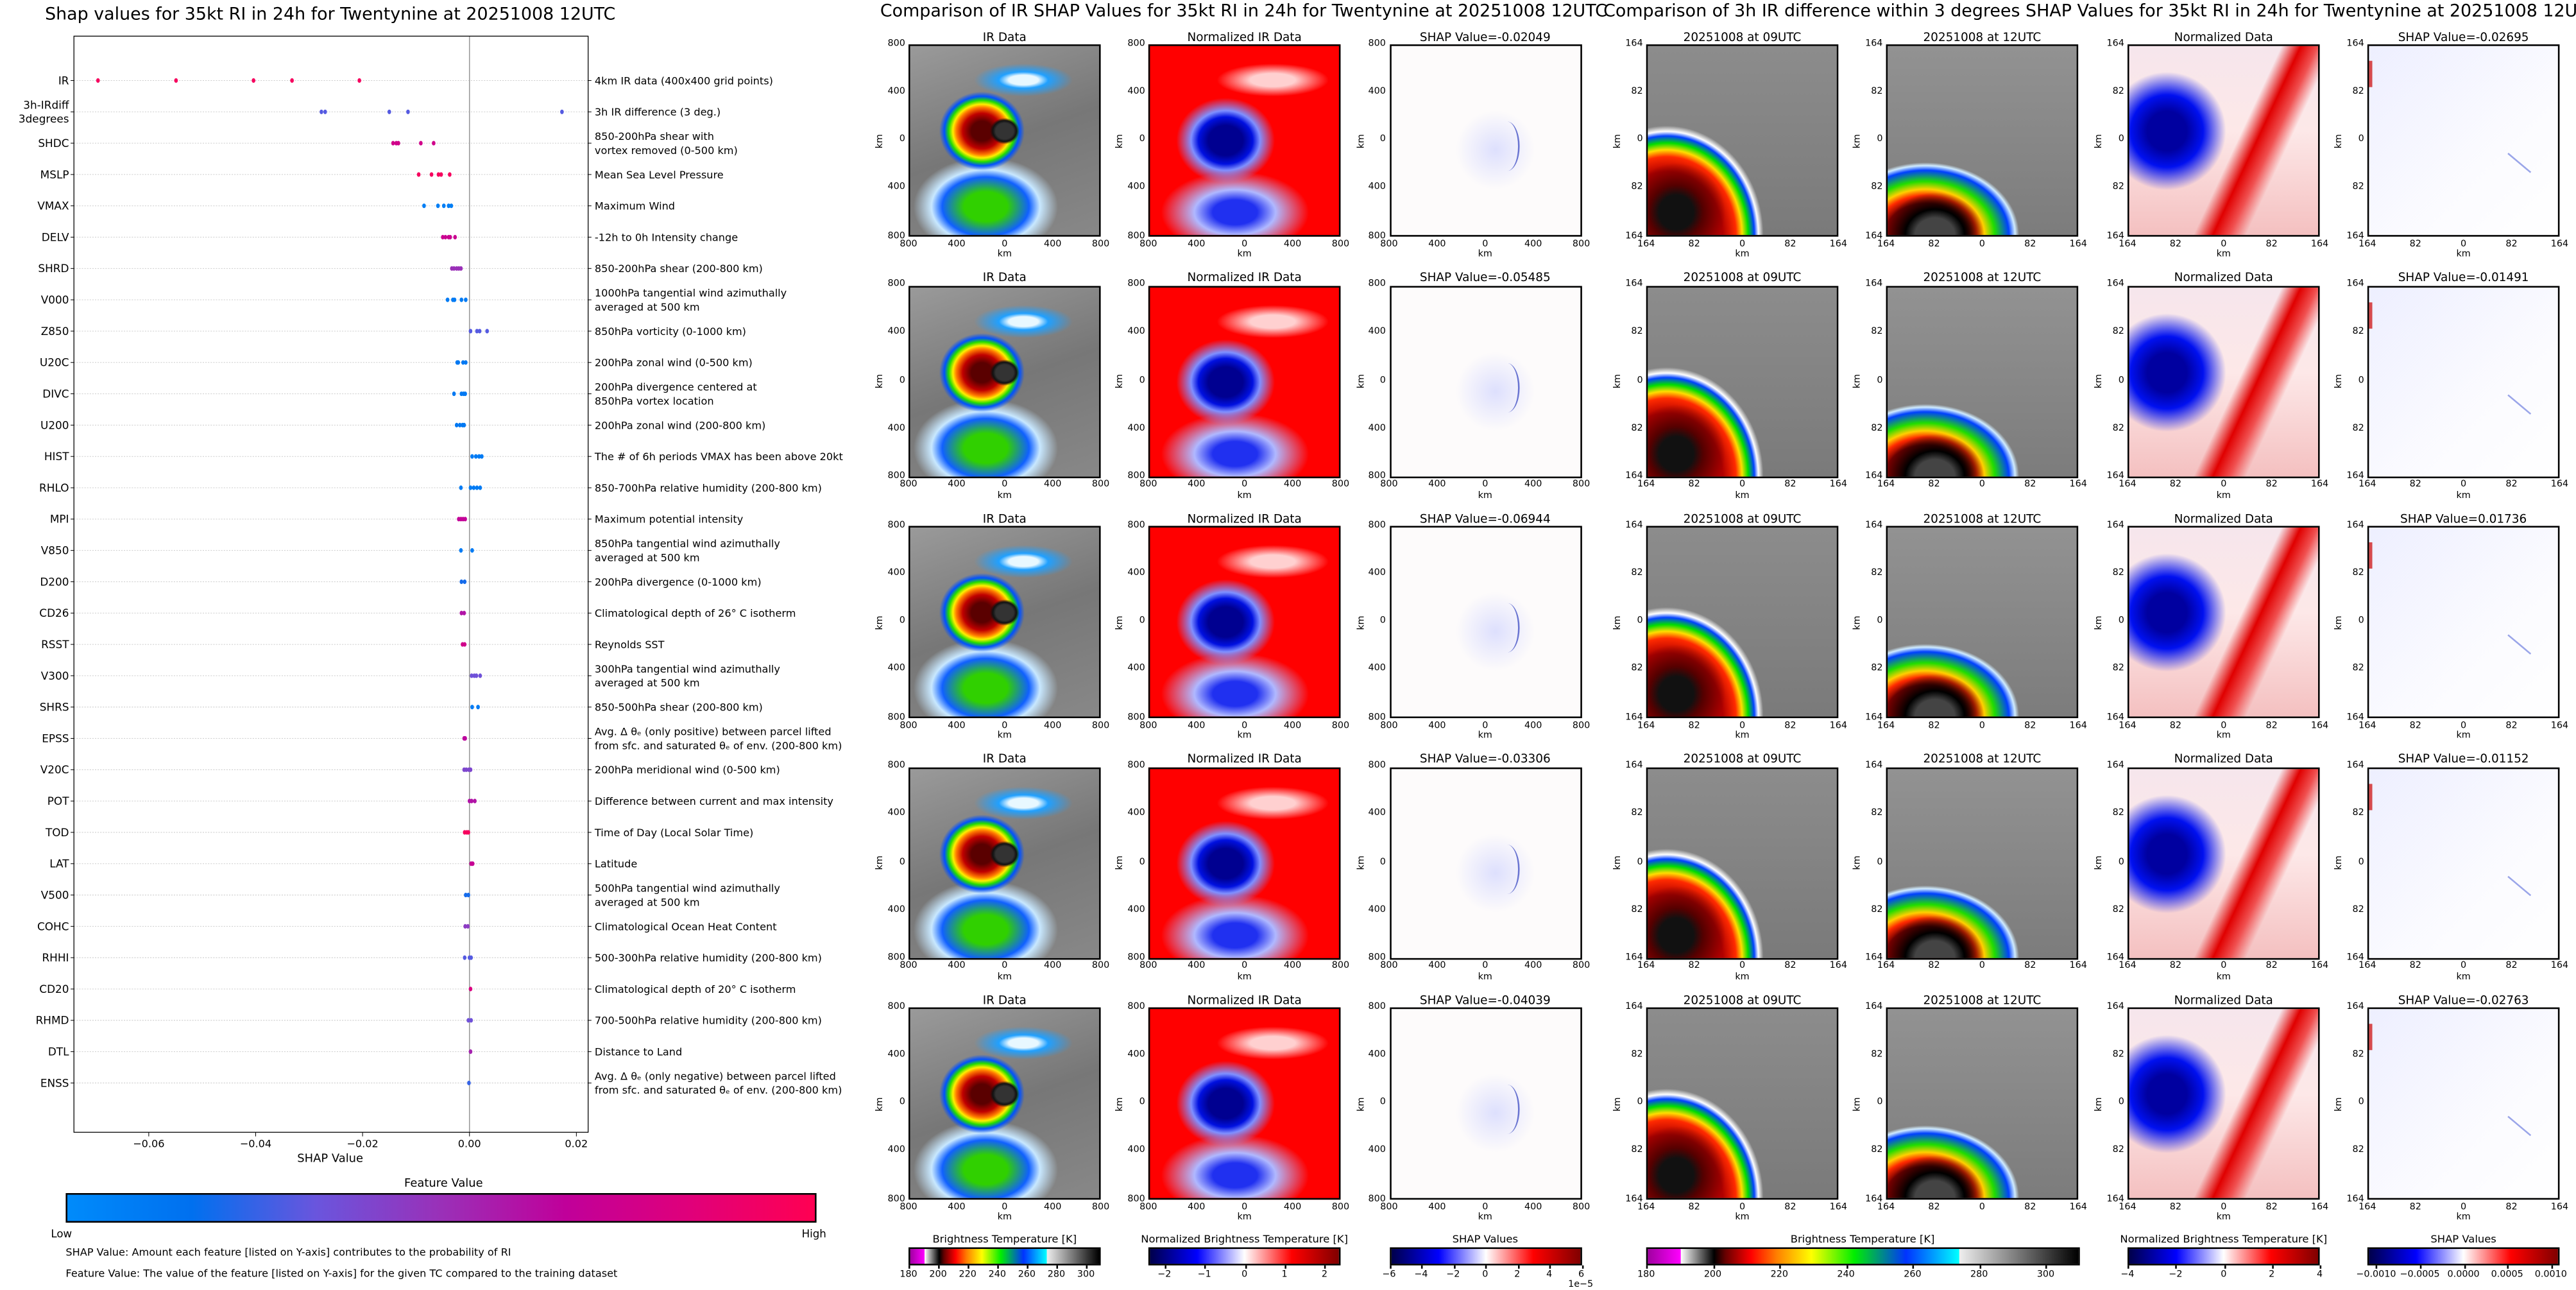 Image resolution: width=2576 pixels, height=1290 pixels. I want to click on feature-description: Latitude, so click(616, 864).